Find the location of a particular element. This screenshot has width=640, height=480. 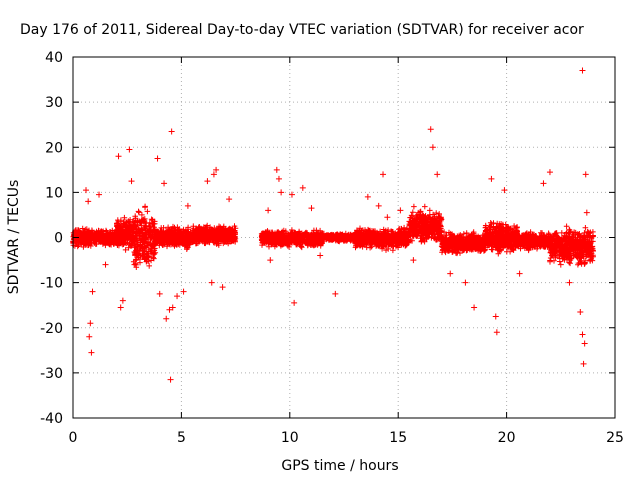

y-tick-label: 30 is located at coordinates (54, 103).